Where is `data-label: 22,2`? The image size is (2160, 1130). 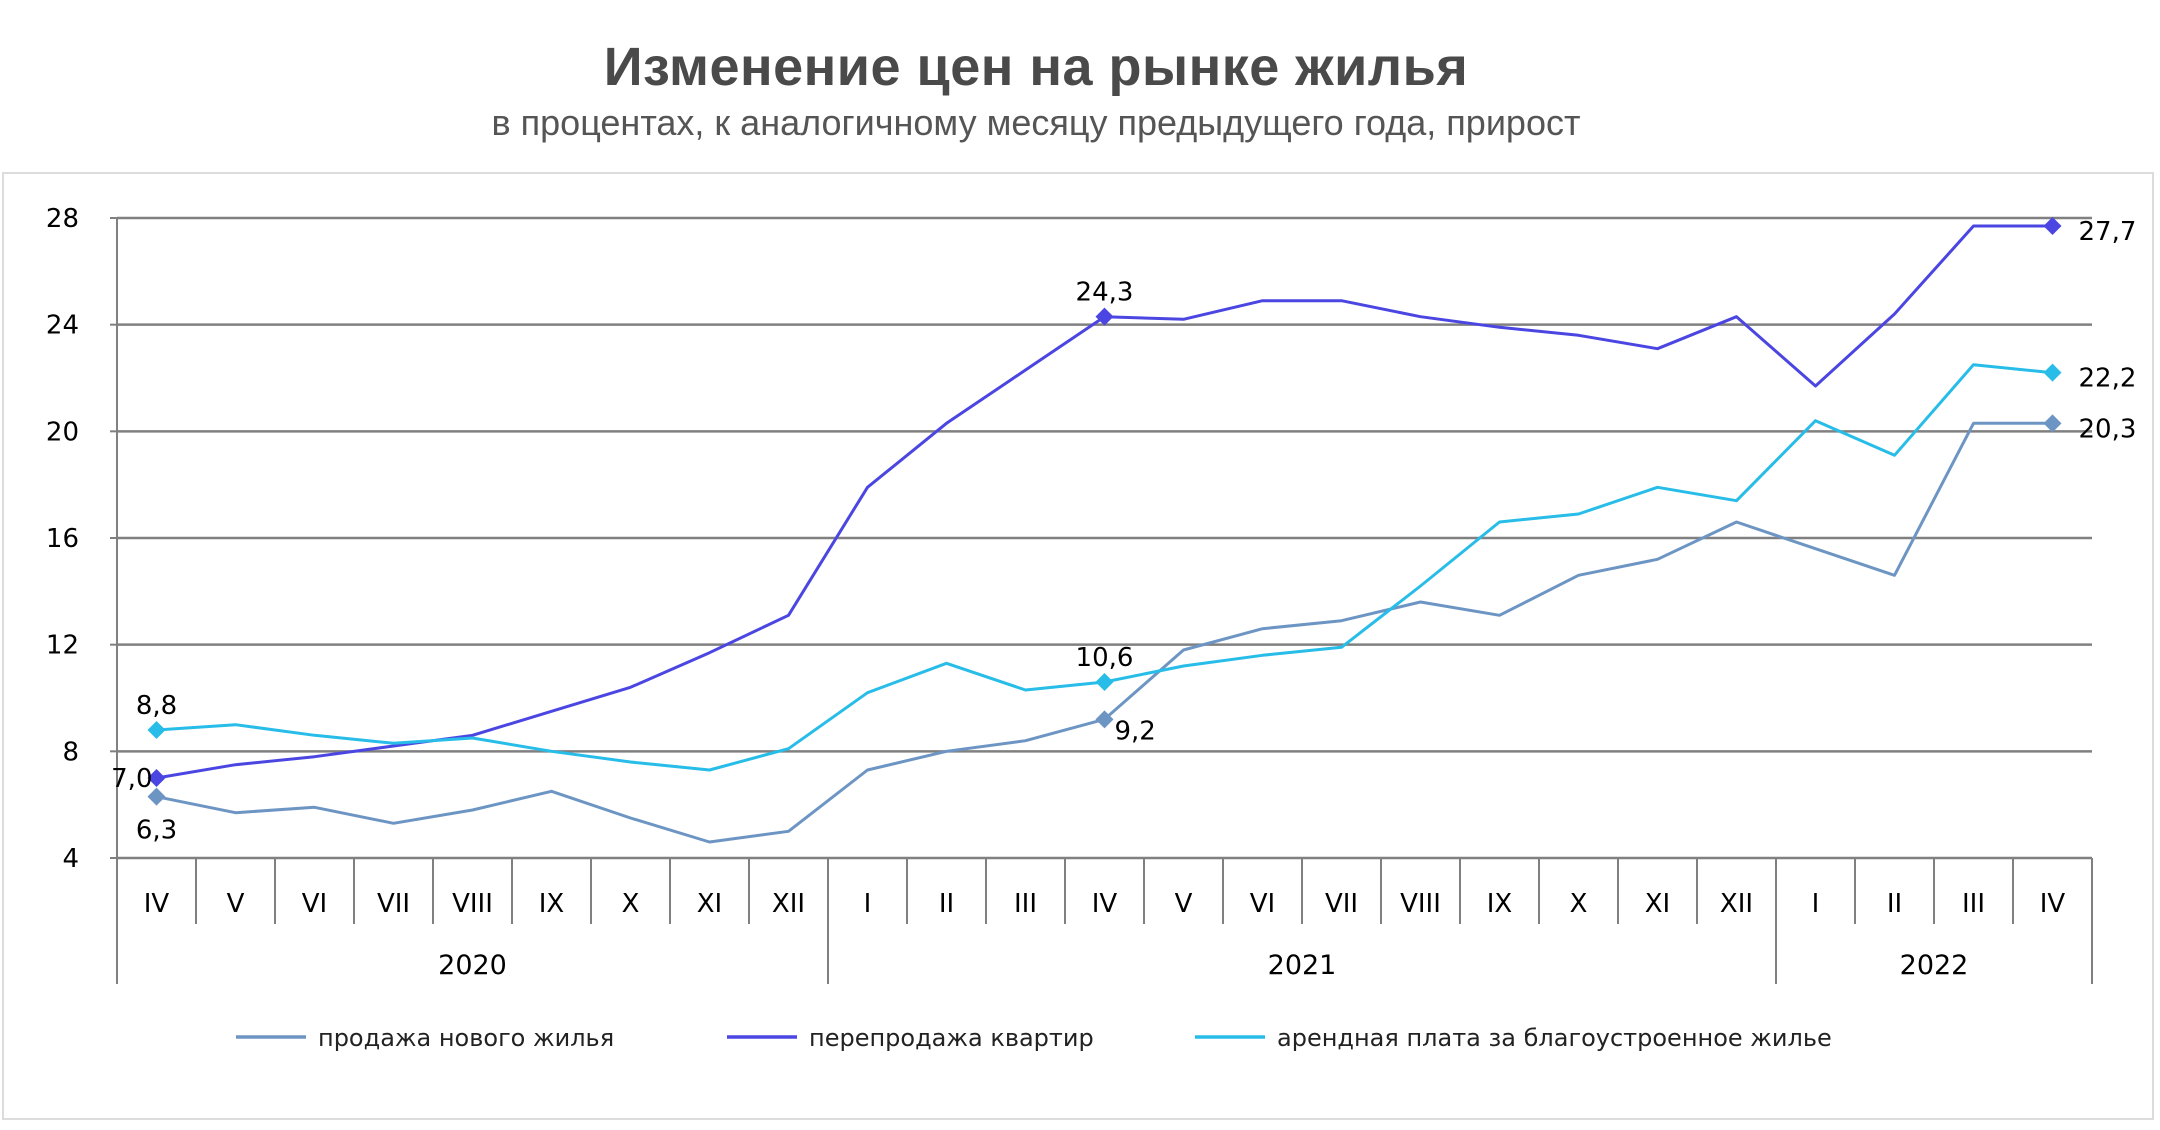 data-label: 22,2 is located at coordinates (2108, 379).